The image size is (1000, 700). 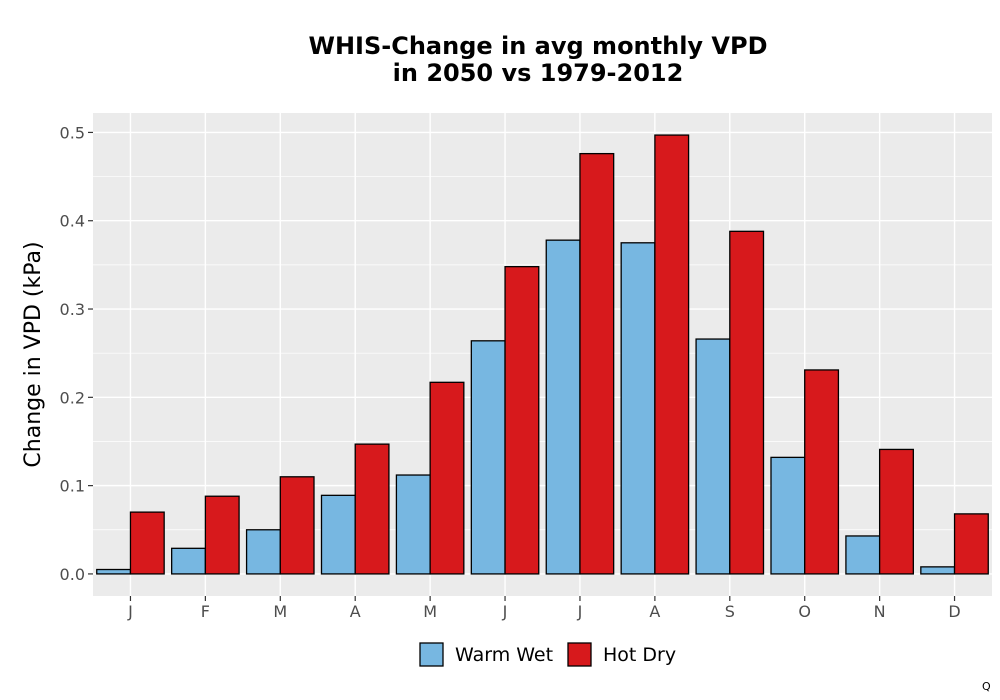 What do you see at coordinates (954, 611) in the screenshot?
I see `x-tick-label: D` at bounding box center [954, 611].